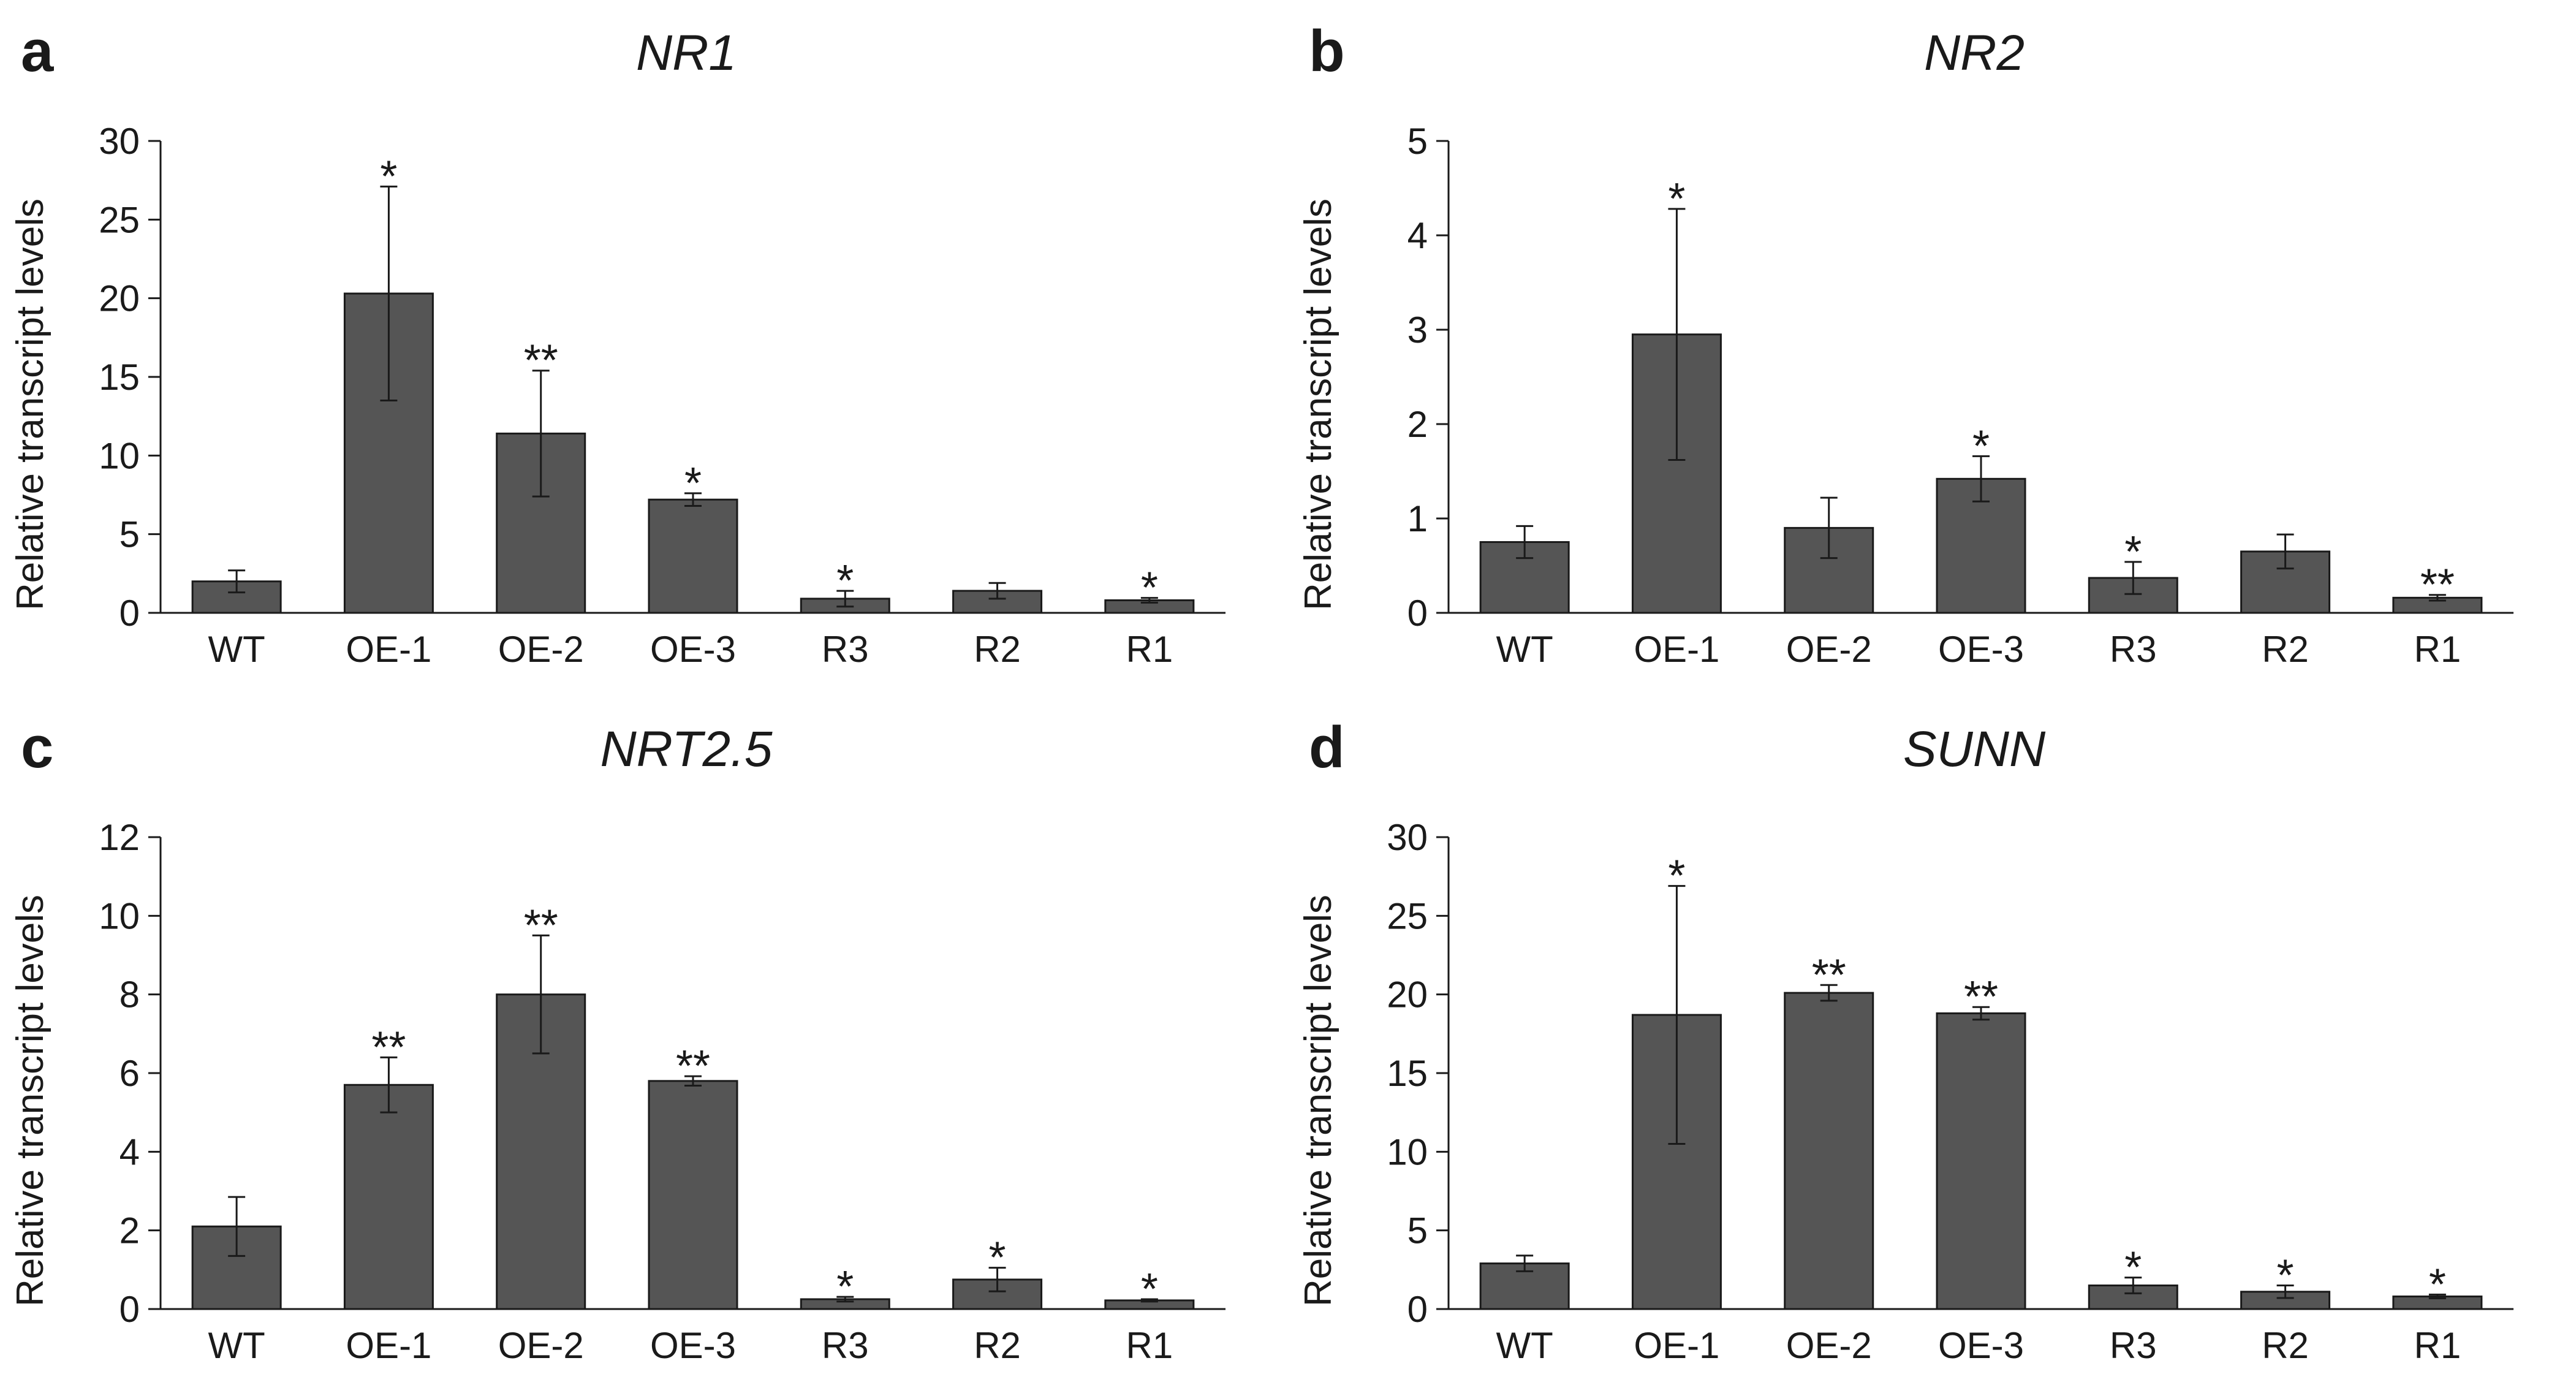 The image size is (2576, 1393). What do you see at coordinates (1417, 518) in the screenshot?
I see `y-tick-label: 1` at bounding box center [1417, 518].